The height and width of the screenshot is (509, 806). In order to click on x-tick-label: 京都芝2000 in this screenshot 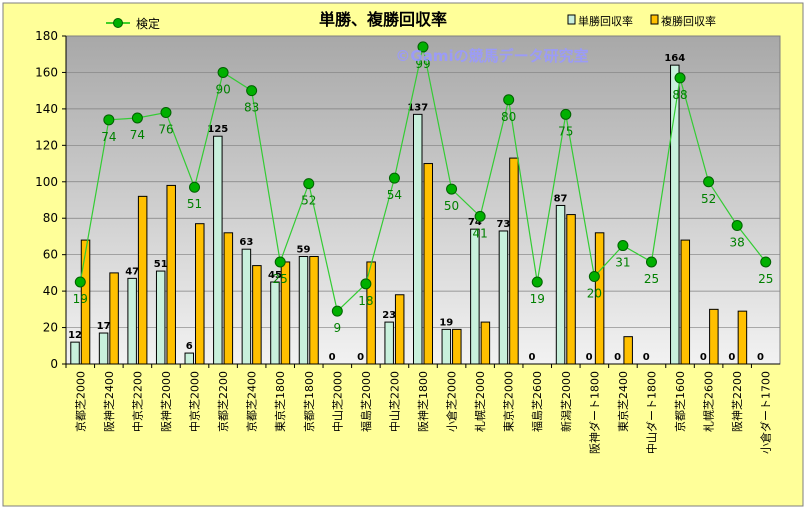, I will do `click(80, 401)`.